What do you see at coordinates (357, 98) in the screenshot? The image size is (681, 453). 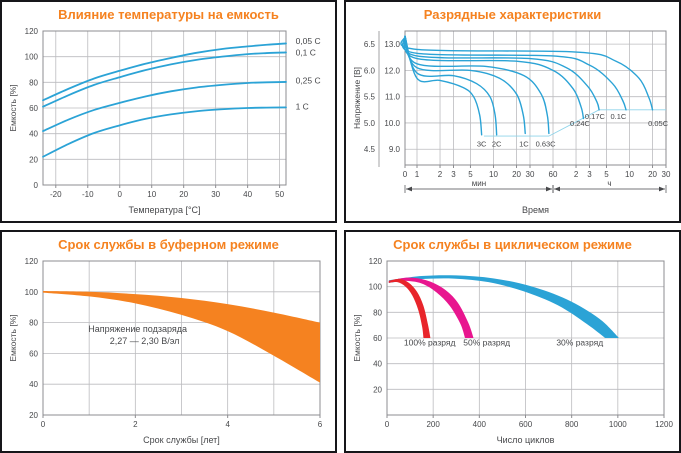 I see `svg-text: Напряжение [В]` at bounding box center [357, 98].